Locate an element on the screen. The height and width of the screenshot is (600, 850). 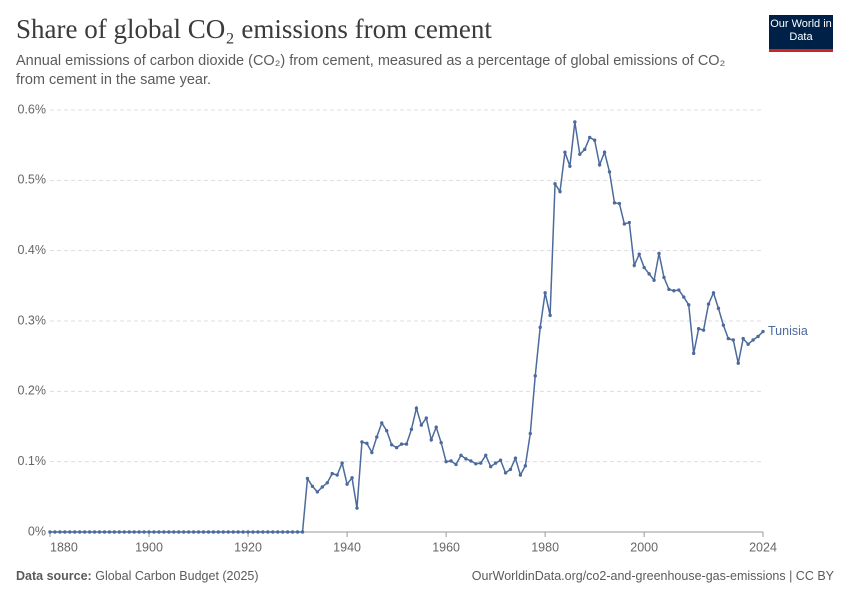
source-text: Global Carbon Budget (2025) is located at coordinates (177, 576).